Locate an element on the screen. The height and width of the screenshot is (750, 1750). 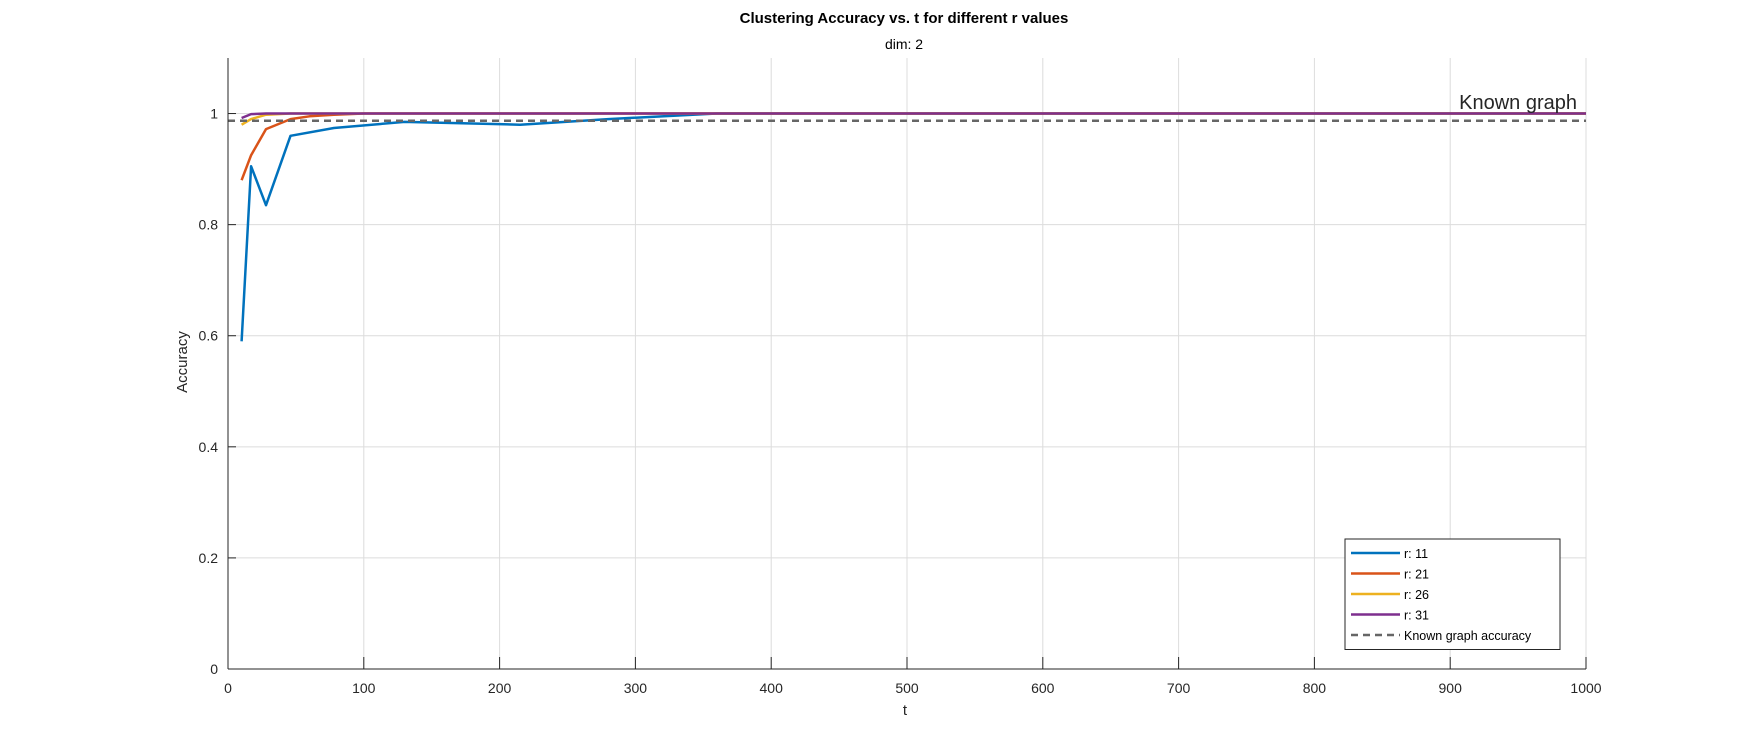
chart-subtitle: dim: 2 is located at coordinates (904, 44).